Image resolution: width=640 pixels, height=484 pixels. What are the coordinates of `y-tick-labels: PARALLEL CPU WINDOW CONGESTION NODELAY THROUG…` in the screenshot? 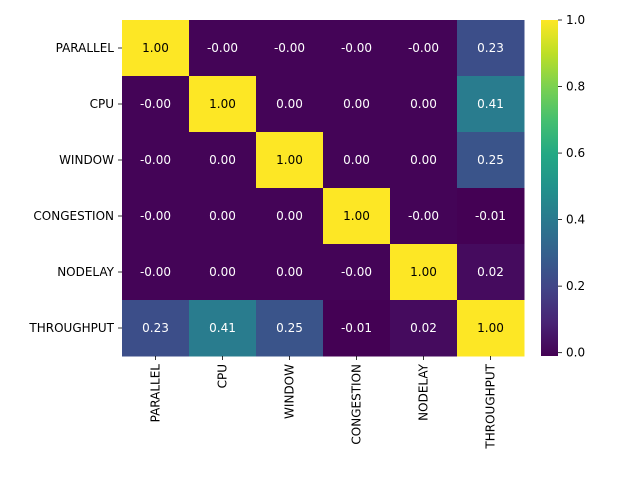 It's located at (75, 188).